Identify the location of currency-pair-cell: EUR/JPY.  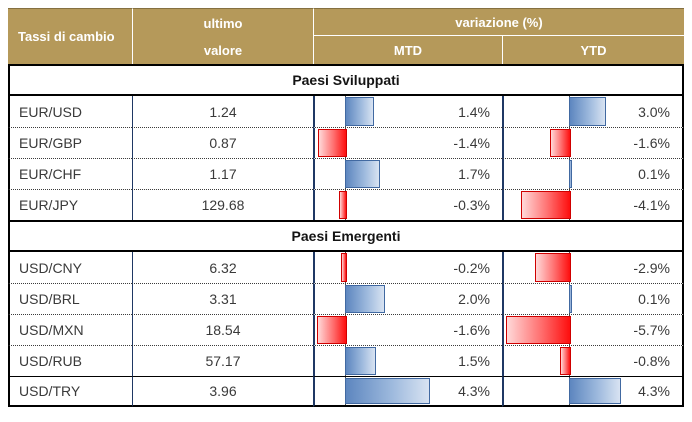
(70, 204).